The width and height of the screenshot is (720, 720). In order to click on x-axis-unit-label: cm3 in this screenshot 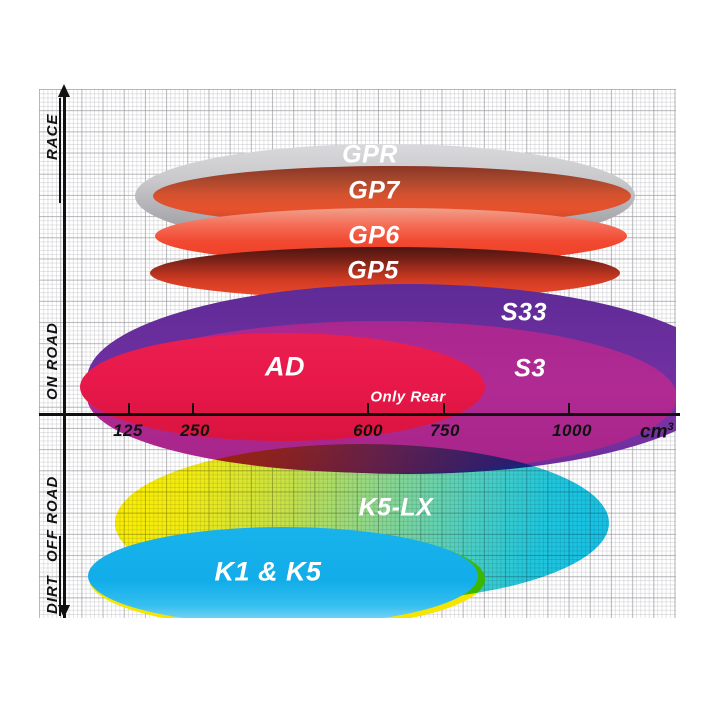, I will do `click(657, 432)`.